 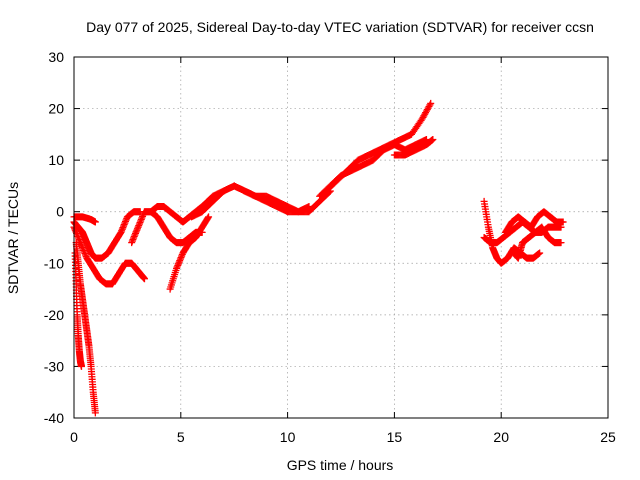 What do you see at coordinates (54, 418) in the screenshot?
I see `y-tick-label: -40` at bounding box center [54, 418].